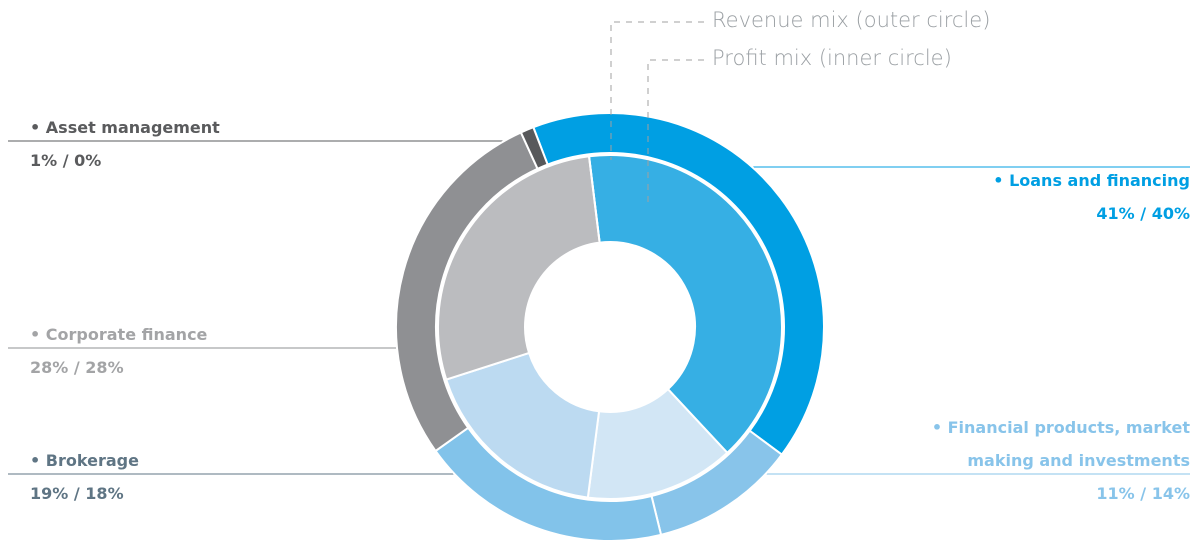 This screenshot has width=1194, height=540. Describe the element at coordinates (230, 334) in the screenshot. I see `category-name: Corporate finance` at that location.